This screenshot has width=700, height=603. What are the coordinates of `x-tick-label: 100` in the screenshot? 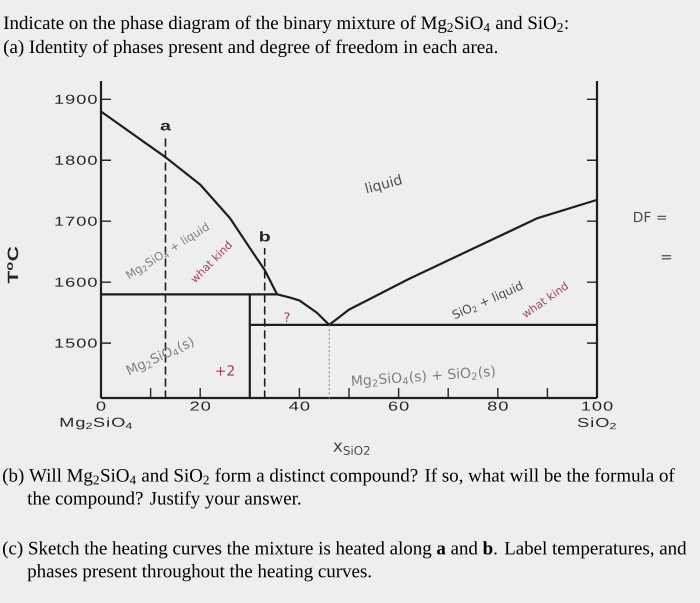 It's located at (597, 406).